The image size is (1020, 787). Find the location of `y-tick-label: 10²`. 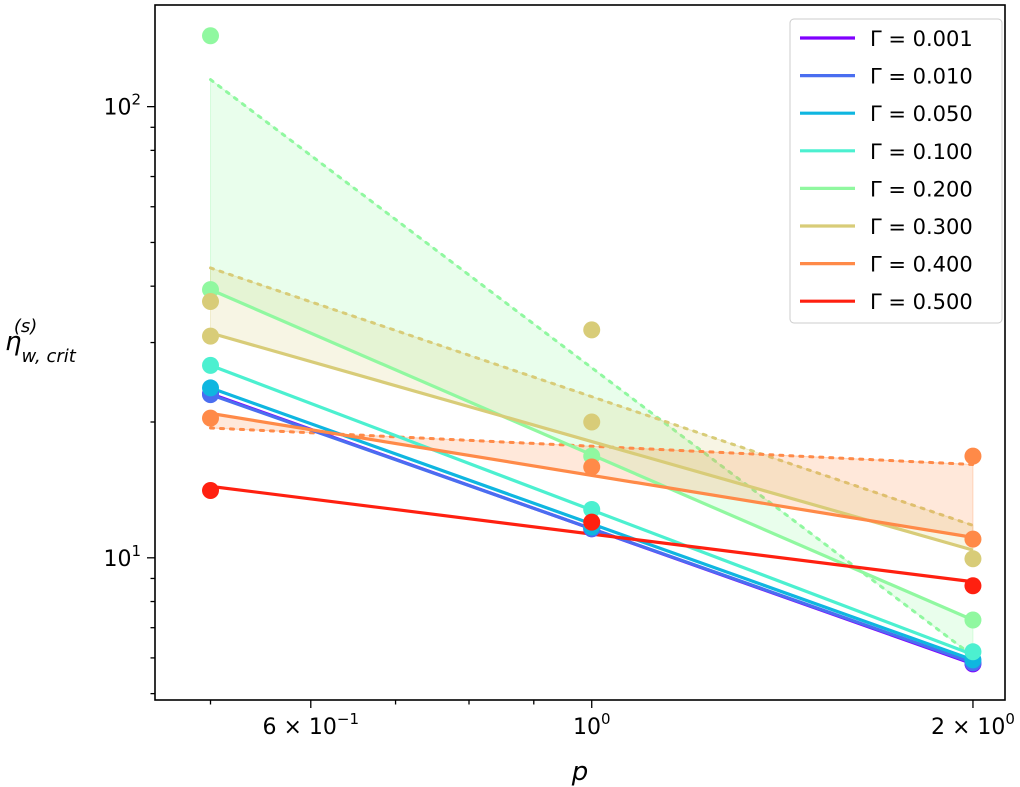

y-tick-label: 10² is located at coordinates (122, 106).